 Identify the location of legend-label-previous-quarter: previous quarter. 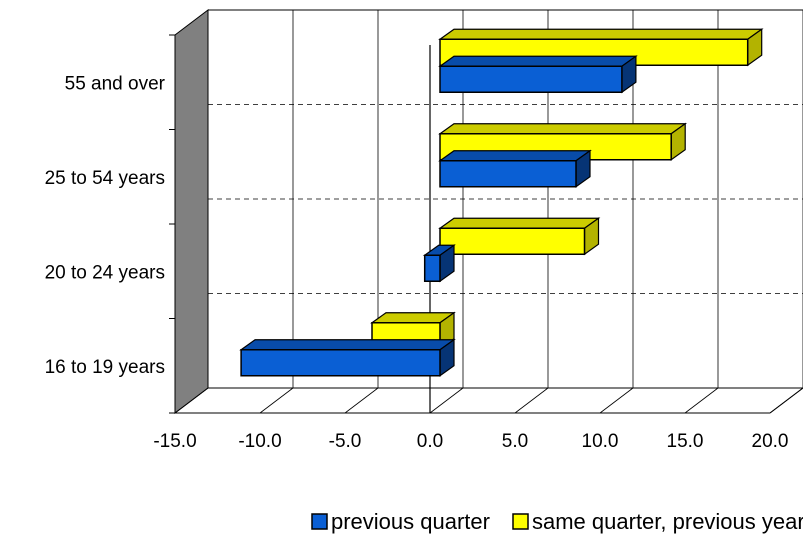
(410, 521).